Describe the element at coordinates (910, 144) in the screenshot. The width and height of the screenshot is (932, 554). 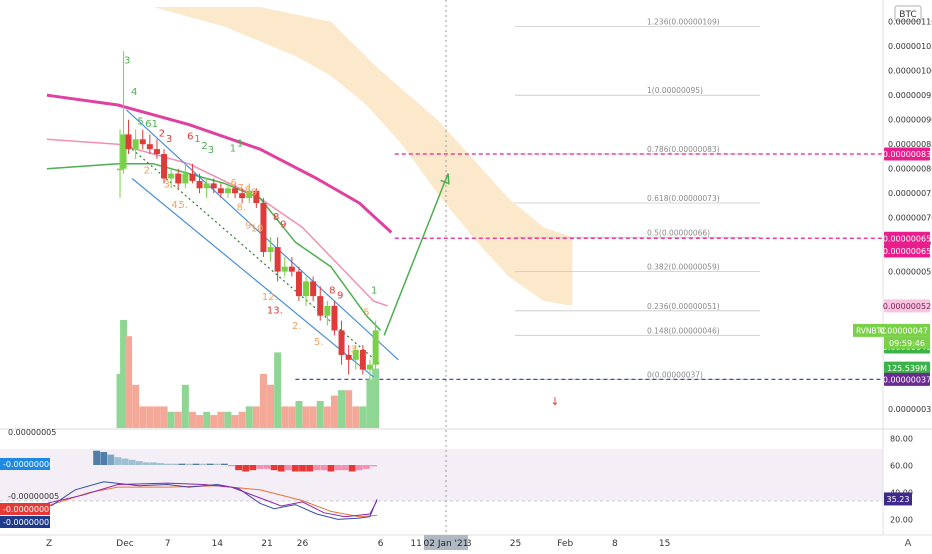
I see `price-axis-label: 0.00000085` at that location.